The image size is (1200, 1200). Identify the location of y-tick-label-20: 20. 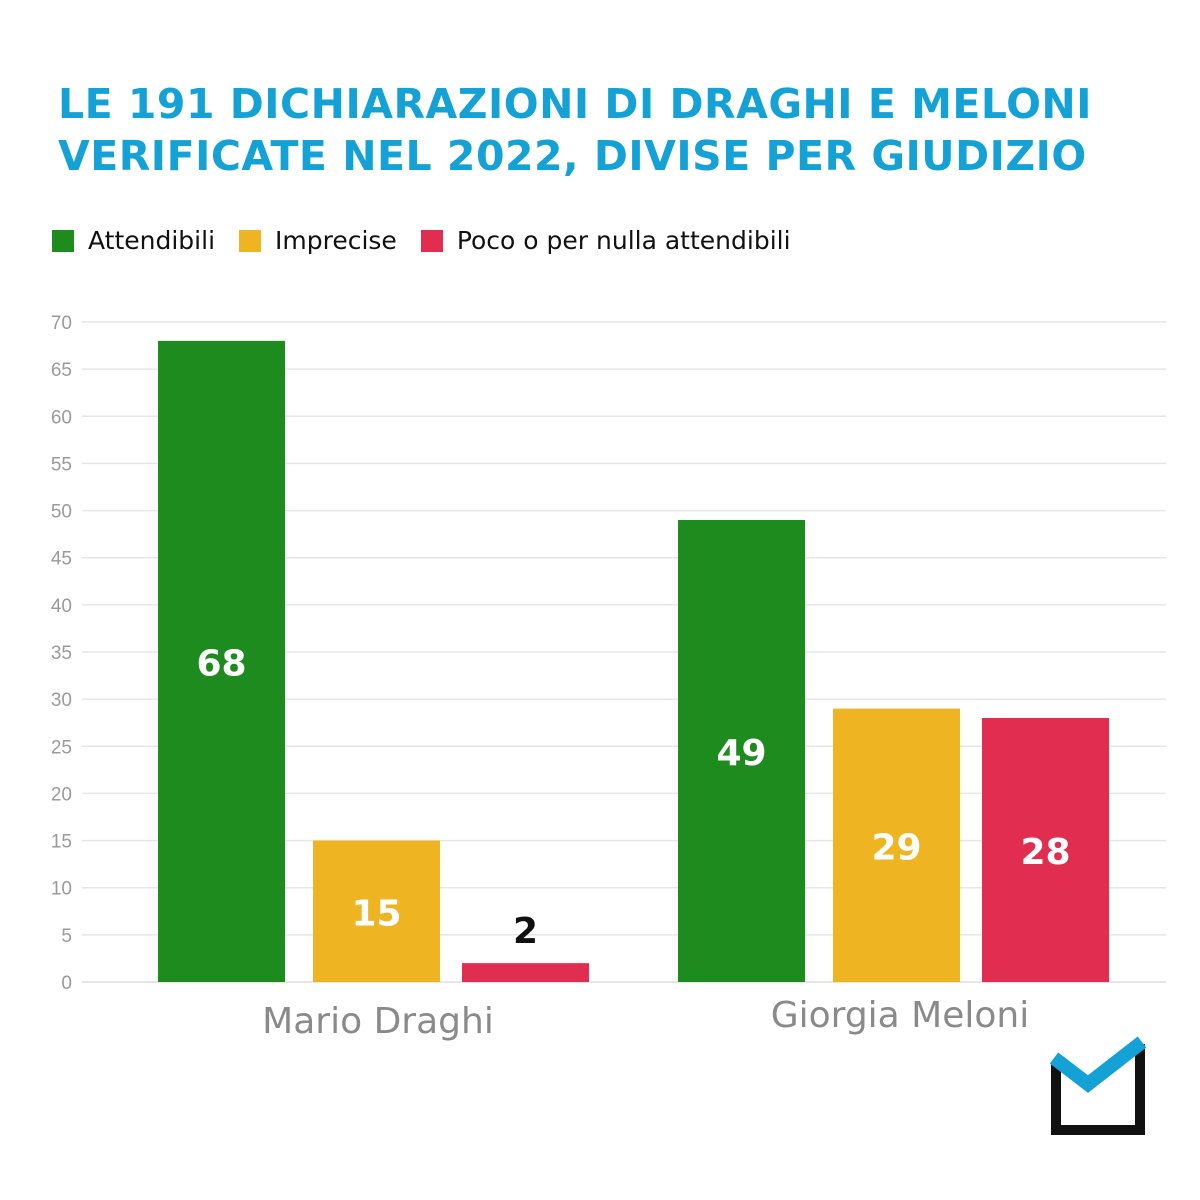
(61, 794).